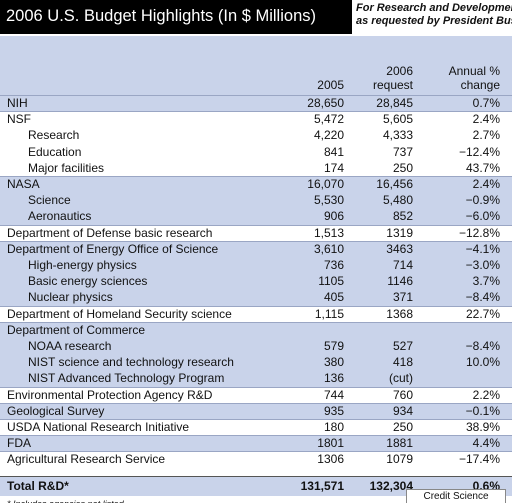 Image resolution: width=512 pixels, height=503 pixels. Describe the element at coordinates (486, 135) in the screenshot. I see `cell-value: 2.7%` at that location.